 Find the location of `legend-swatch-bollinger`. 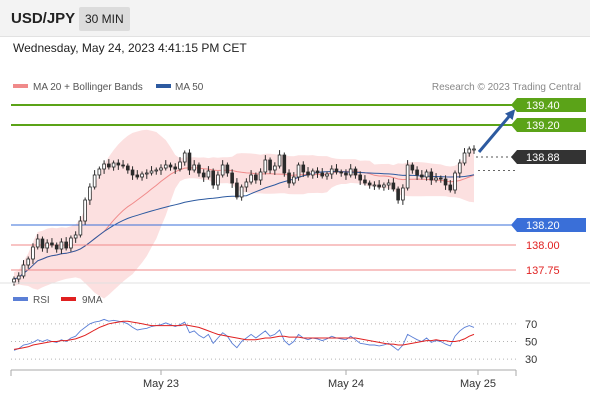

legend-swatch-bollinger is located at coordinates (20, 86).